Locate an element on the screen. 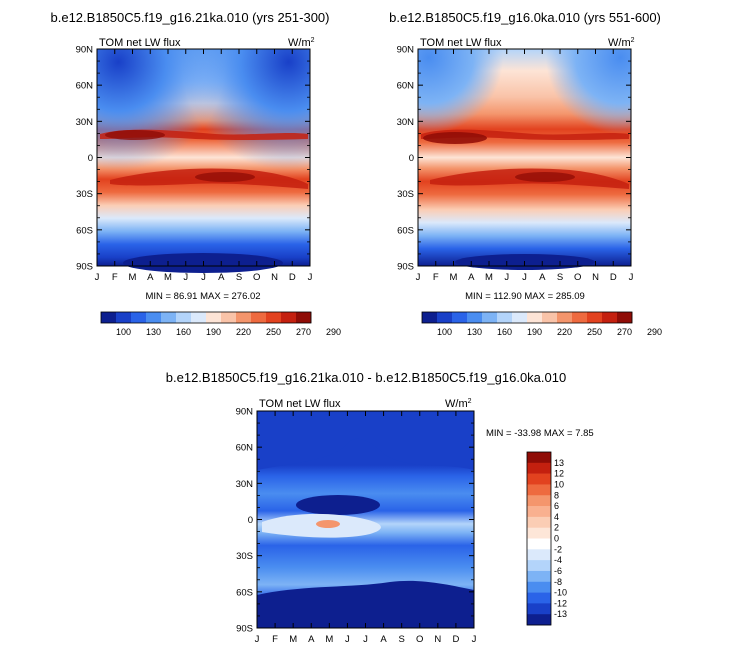 The height and width of the screenshot is (655, 733). colorbar-label: 13 is located at coordinates (559, 463).